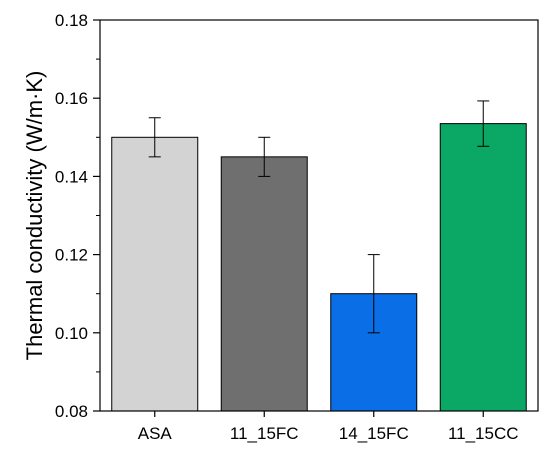 The height and width of the screenshot is (453, 550). What do you see at coordinates (483, 123) in the screenshot?
I see `error-bar-11_15cc` at bounding box center [483, 123].